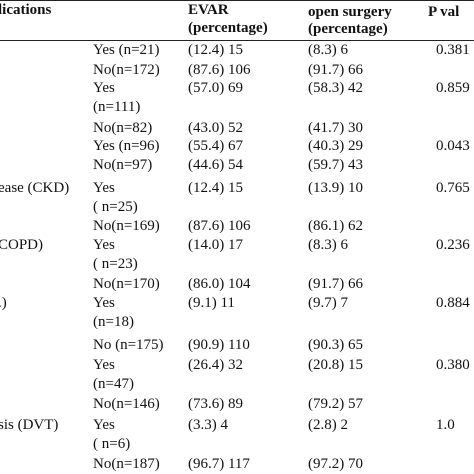 The width and height of the screenshot is (474, 474). Describe the element at coordinates (328, 303) in the screenshot. I see `row-open-surgery: (9.7) 7` at that location.